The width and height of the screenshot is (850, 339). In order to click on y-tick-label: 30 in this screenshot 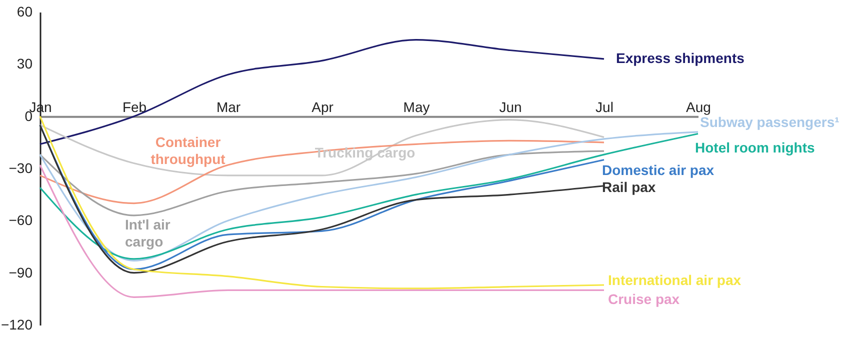, I will do `click(24, 64)`.